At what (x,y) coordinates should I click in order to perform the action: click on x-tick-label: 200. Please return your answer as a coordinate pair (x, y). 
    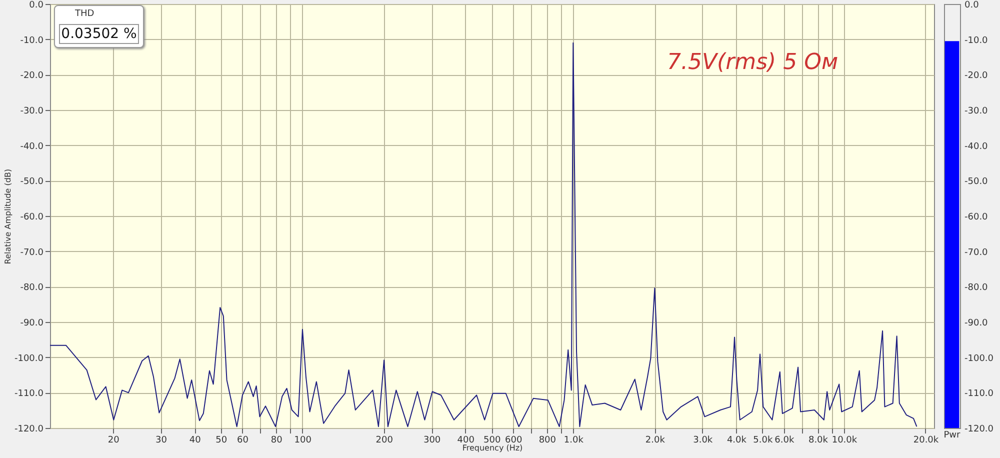
    Looking at the image, I should click on (385, 441).